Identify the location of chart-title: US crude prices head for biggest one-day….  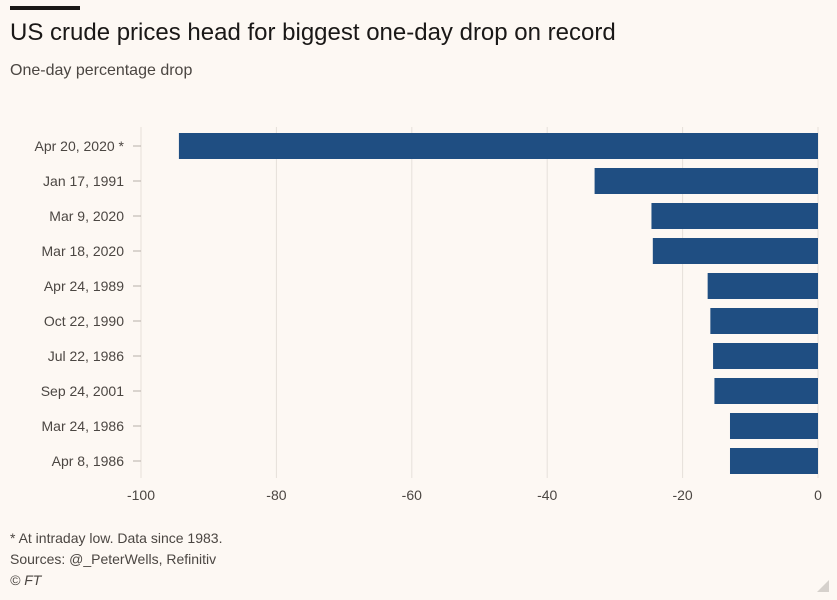
(313, 32).